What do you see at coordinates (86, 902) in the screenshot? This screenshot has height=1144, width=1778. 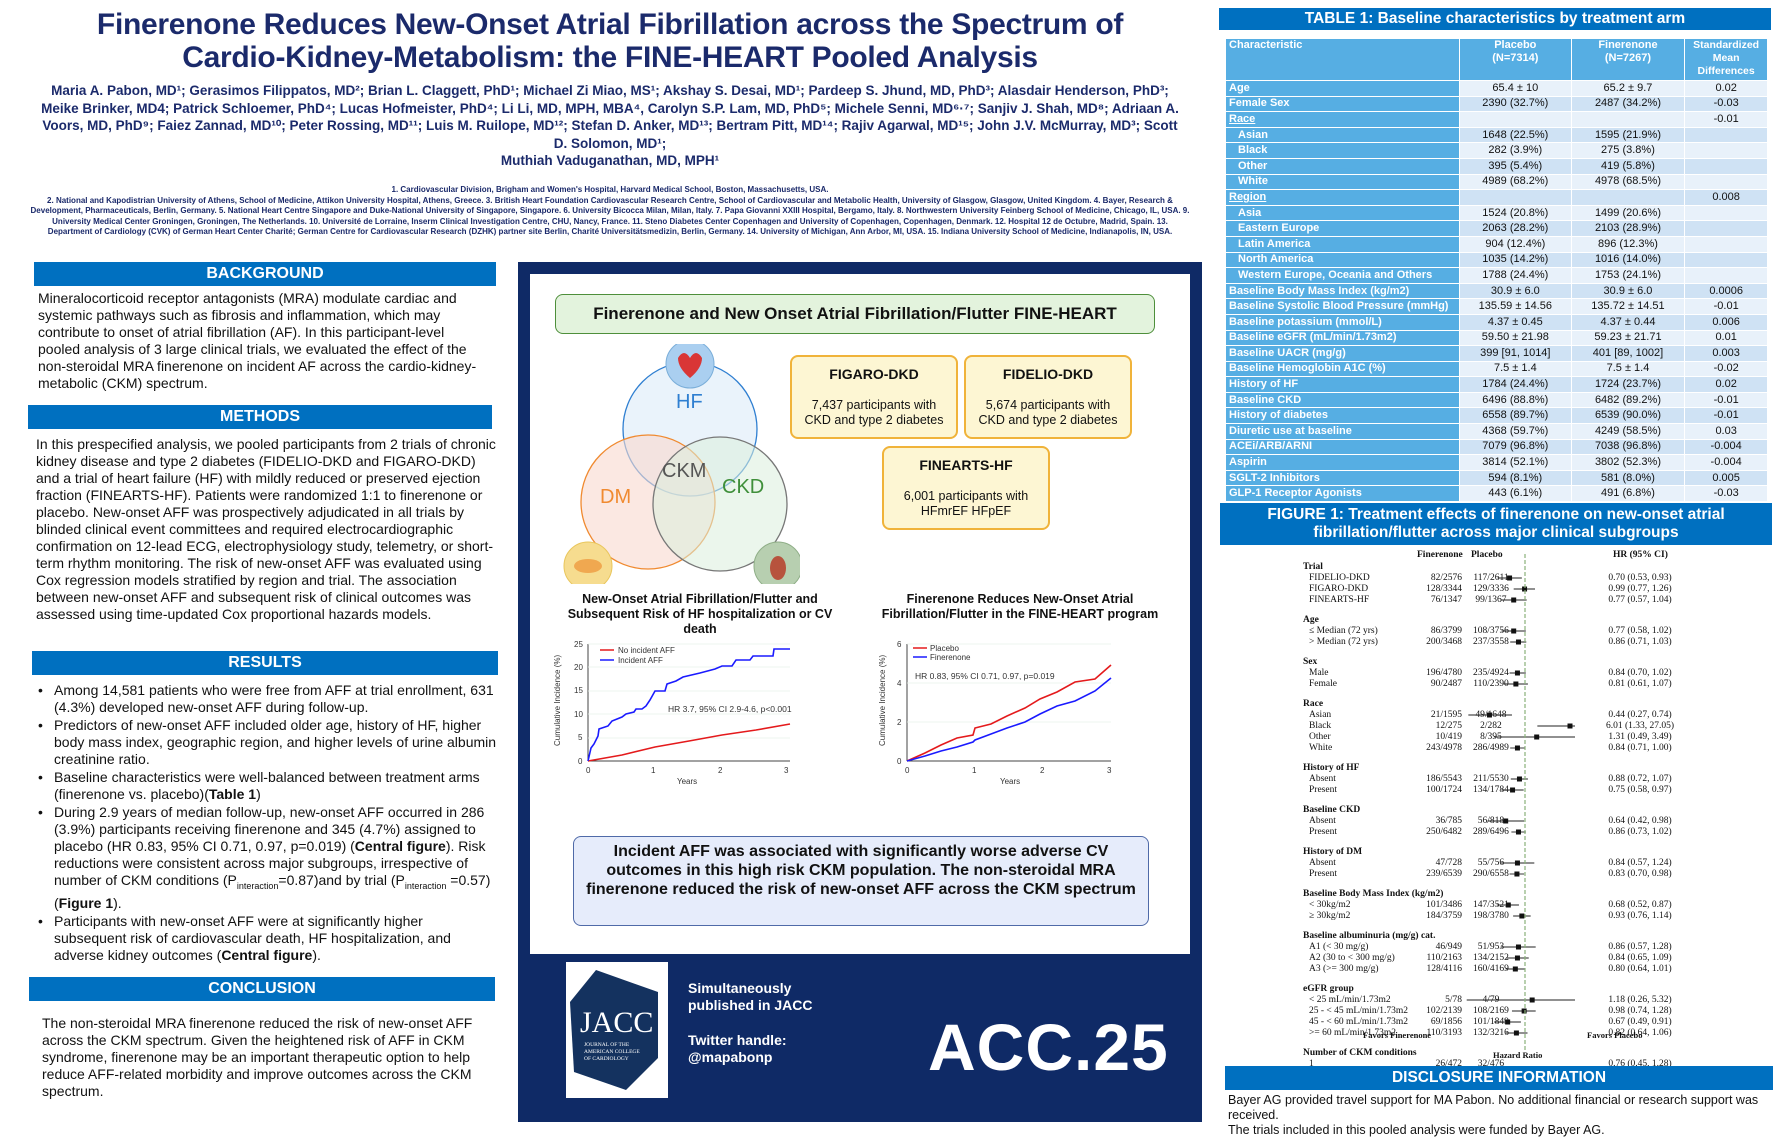 I see `results-b4-ref2: Figure 1` at bounding box center [86, 902].